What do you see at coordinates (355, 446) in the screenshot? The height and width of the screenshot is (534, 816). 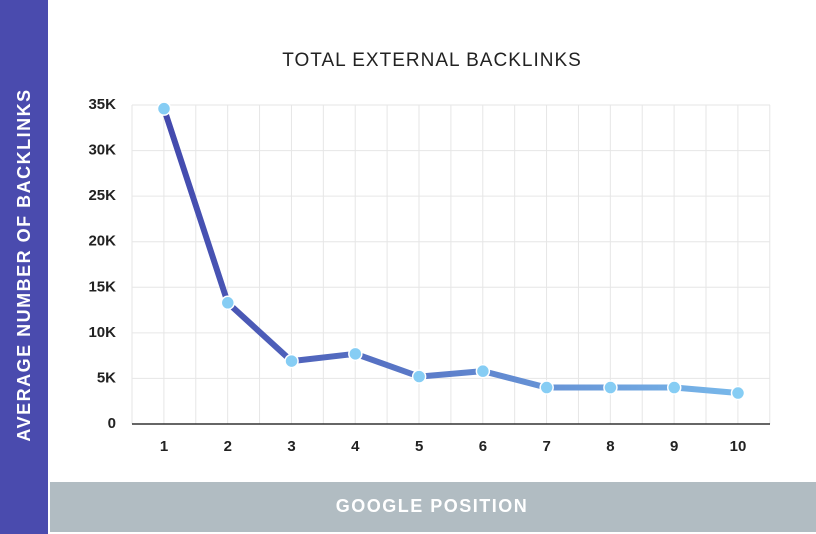 I see `x-tick-label: 4` at bounding box center [355, 446].